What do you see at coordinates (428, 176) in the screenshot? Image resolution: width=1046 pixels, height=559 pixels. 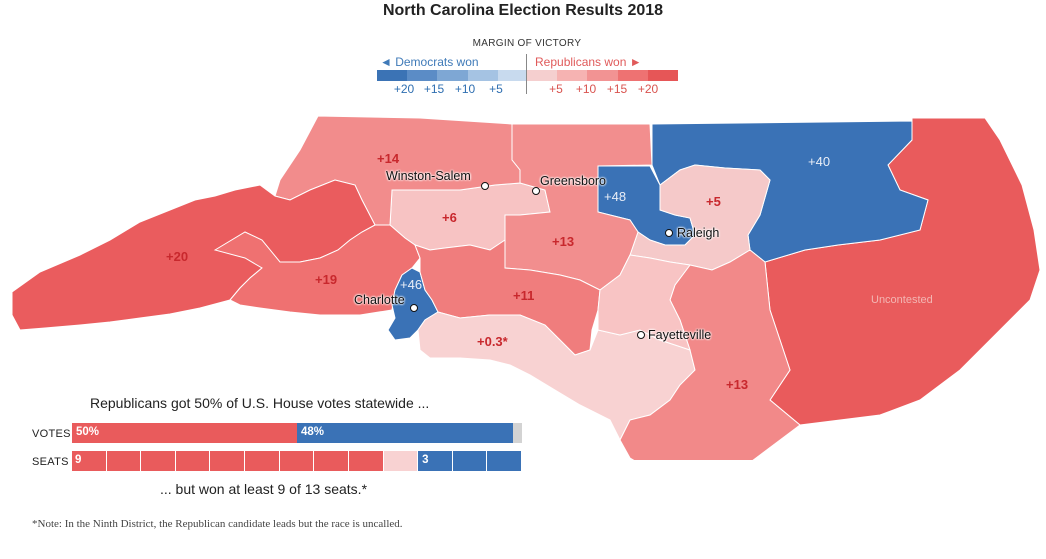 I see `city-label-winston-salem: Winston-Salem` at bounding box center [428, 176].